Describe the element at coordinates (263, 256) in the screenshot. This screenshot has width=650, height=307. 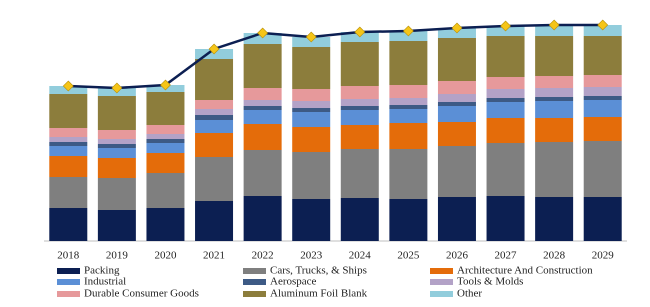
I see `x-tick-label: 2022` at that location.